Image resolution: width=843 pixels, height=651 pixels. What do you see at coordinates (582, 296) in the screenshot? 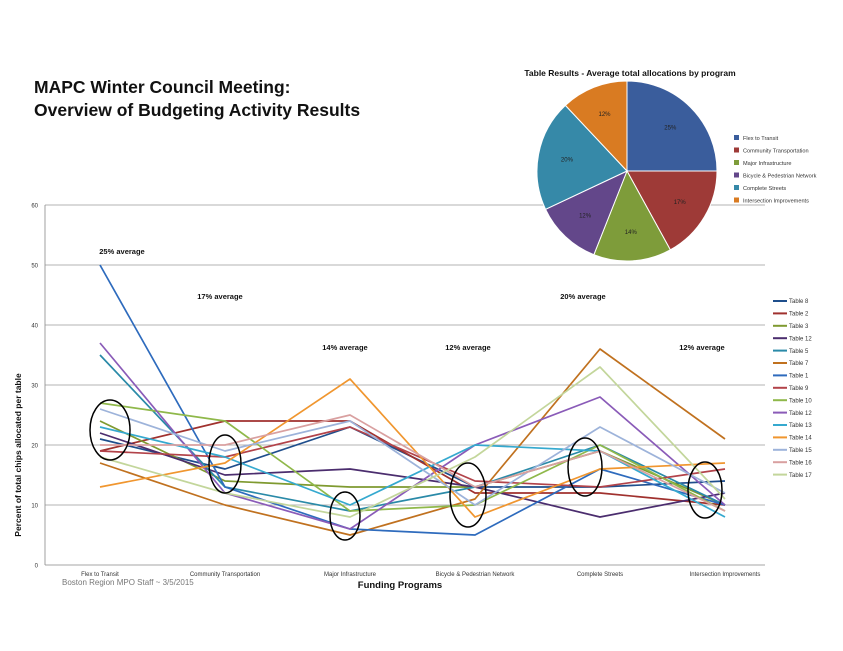
I see `average-label: 20% average` at bounding box center [582, 296].